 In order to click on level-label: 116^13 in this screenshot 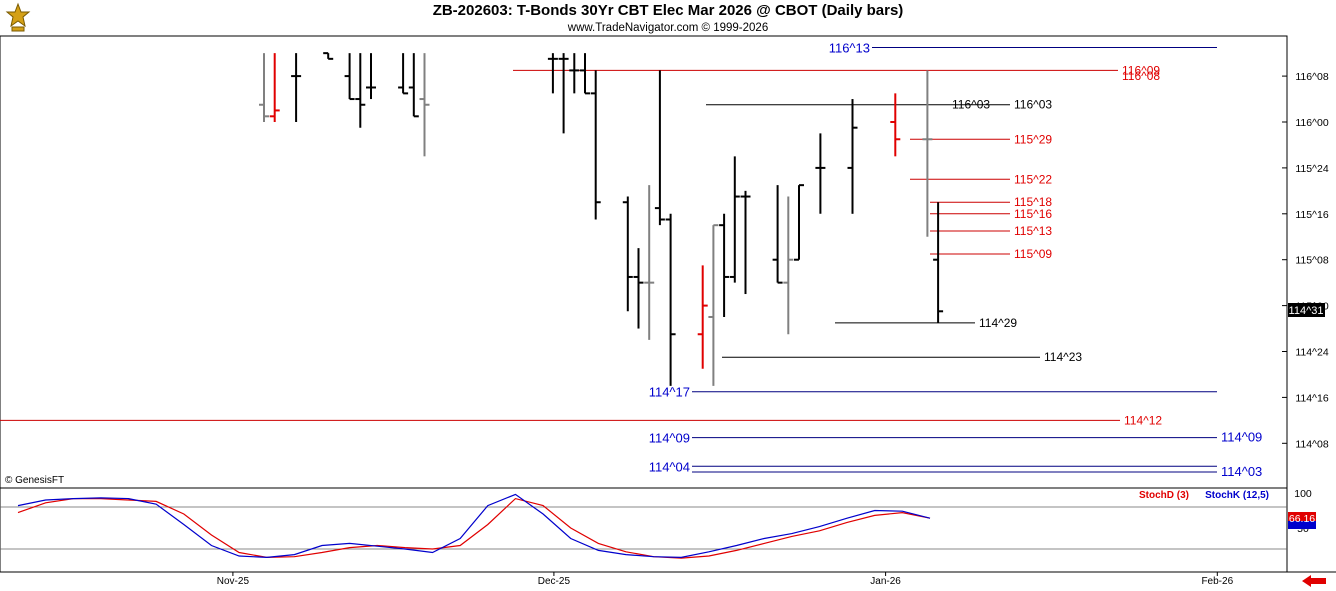, I will do `click(849, 47)`.